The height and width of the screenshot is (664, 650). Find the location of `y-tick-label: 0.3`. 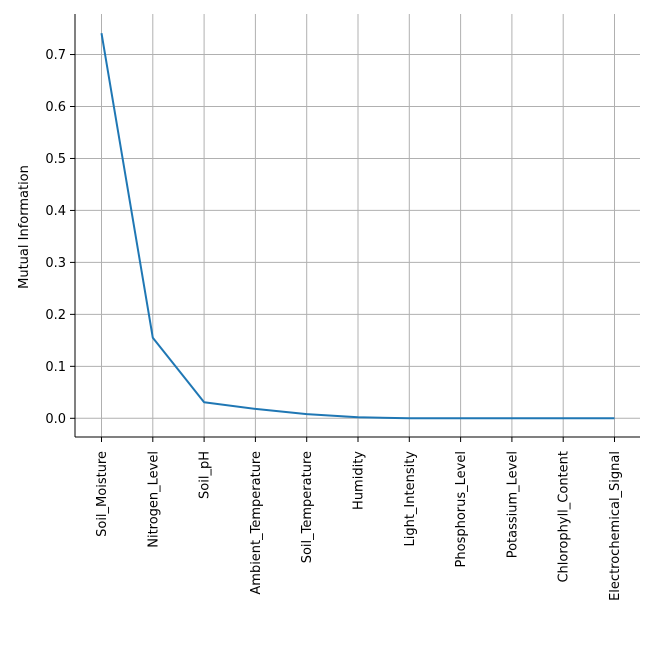

y-tick-label: 0.3 is located at coordinates (55, 263).